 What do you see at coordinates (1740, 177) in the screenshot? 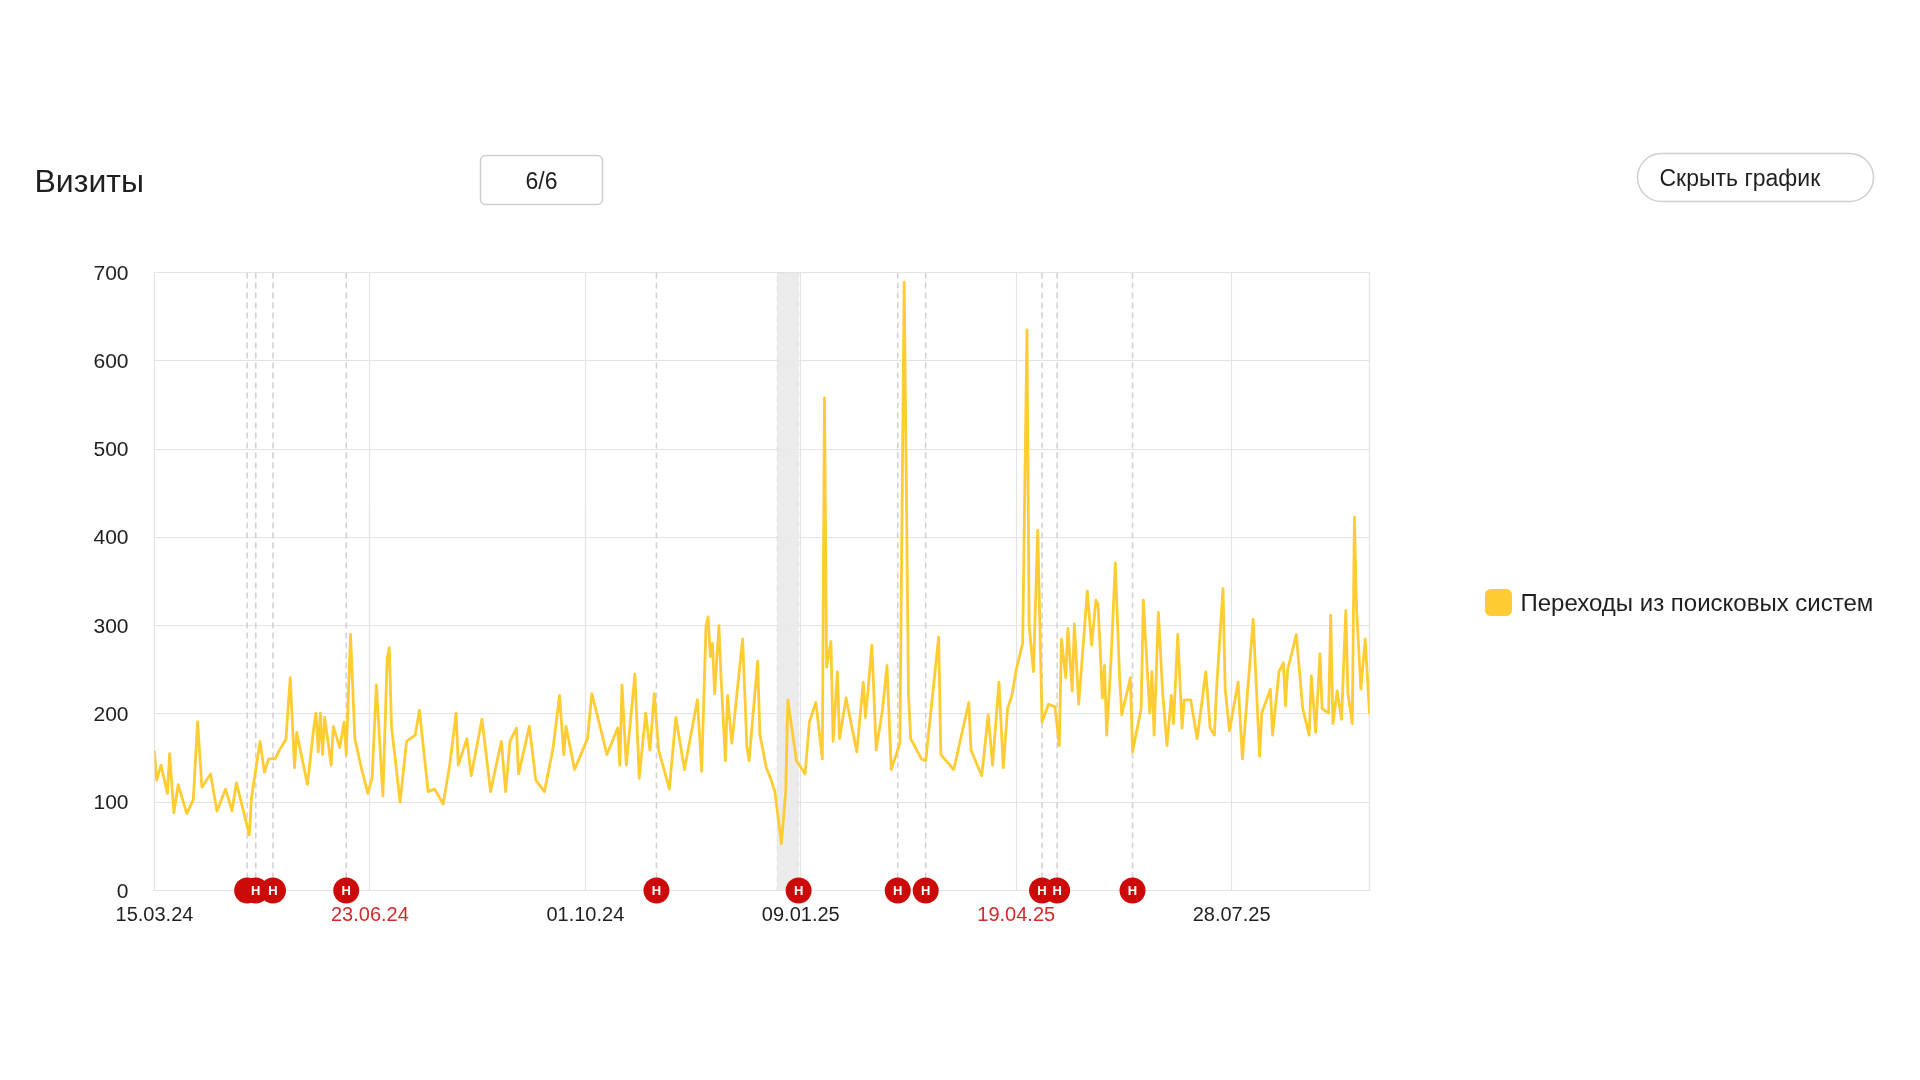
I see `text: Скрыть график` at bounding box center [1740, 177].